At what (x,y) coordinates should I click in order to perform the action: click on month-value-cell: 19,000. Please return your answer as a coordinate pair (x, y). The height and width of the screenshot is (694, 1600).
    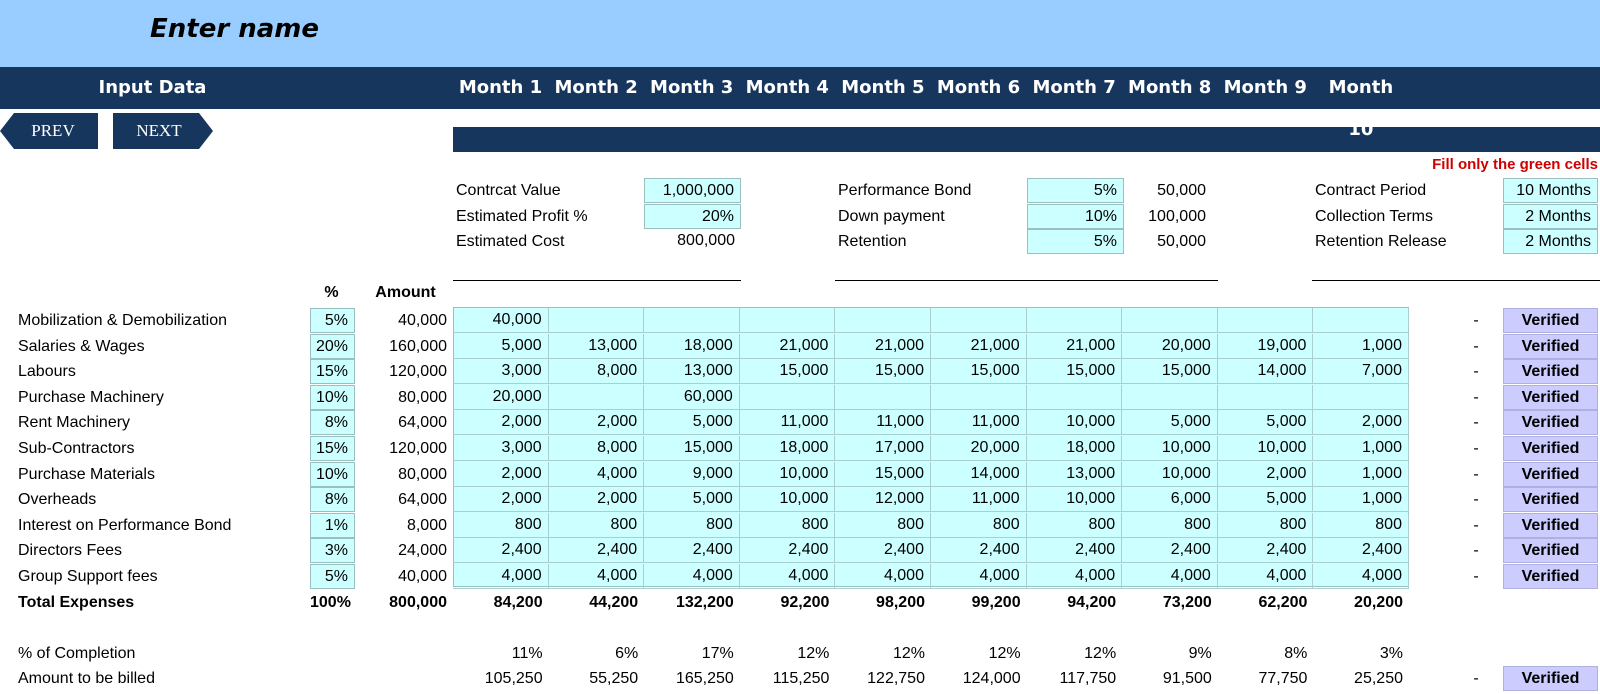
    Looking at the image, I should click on (1265, 346).